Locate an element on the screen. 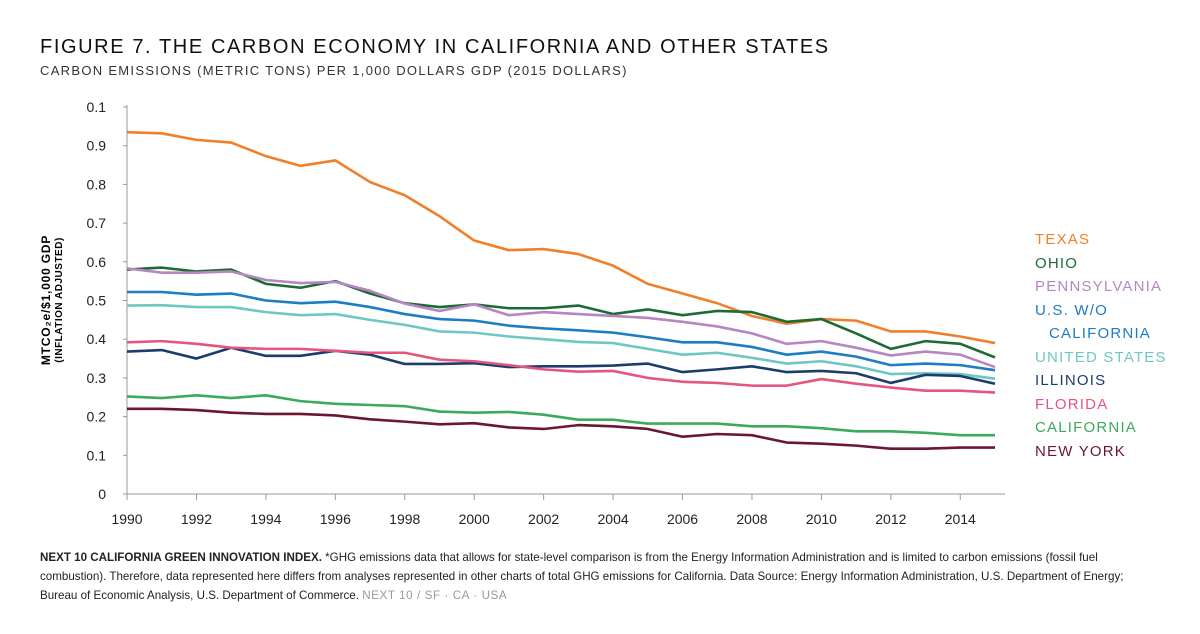 This screenshot has width=1200, height=634. x-tick-label: 2006 is located at coordinates (682, 519).